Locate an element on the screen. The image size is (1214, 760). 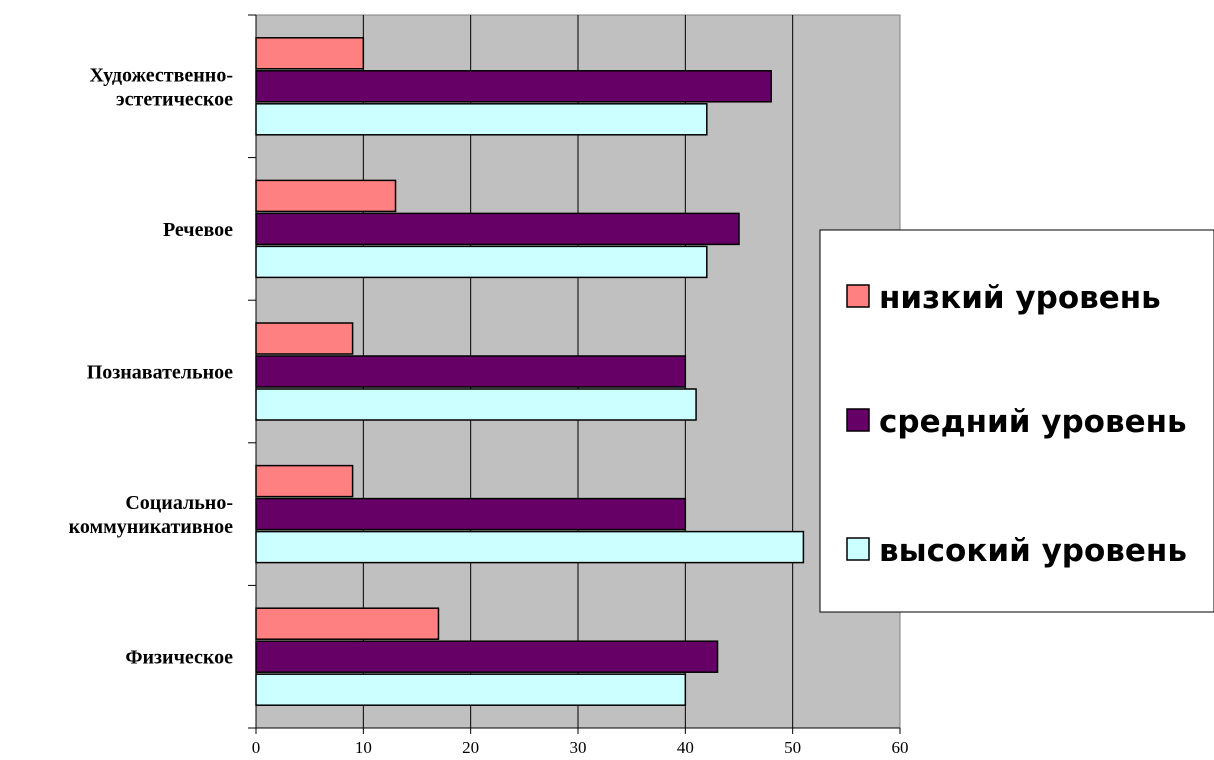
x-tick-label-30: 30 is located at coordinates (578, 747).